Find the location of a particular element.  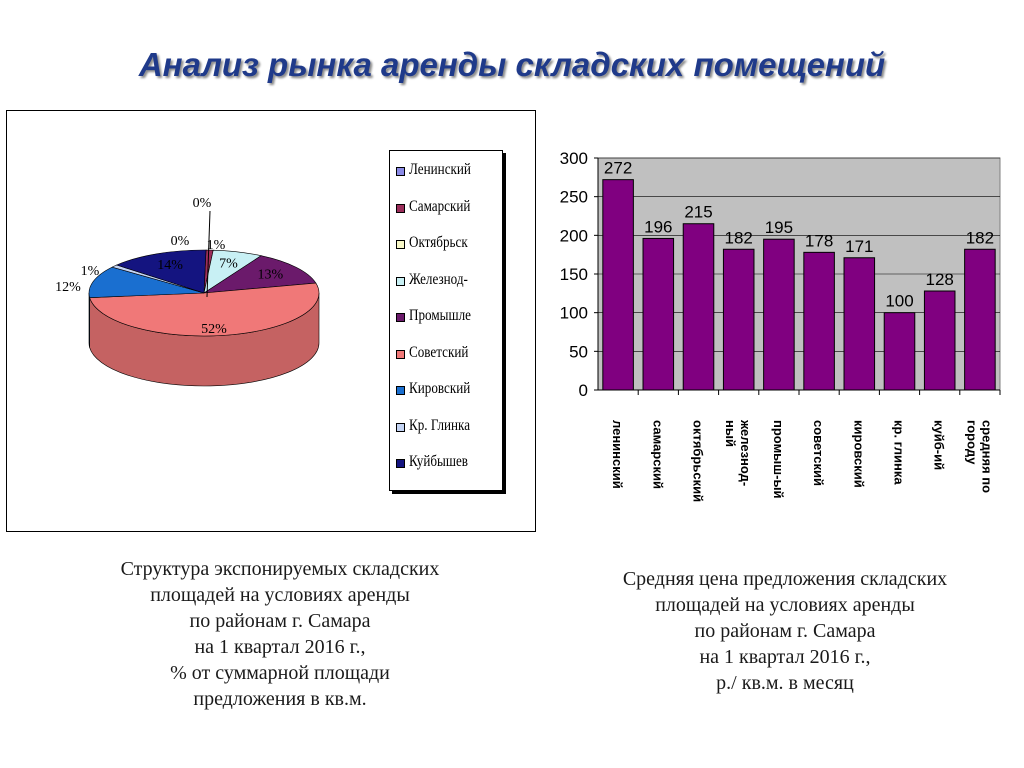

bar-value-label: 178 is located at coordinates (819, 240).